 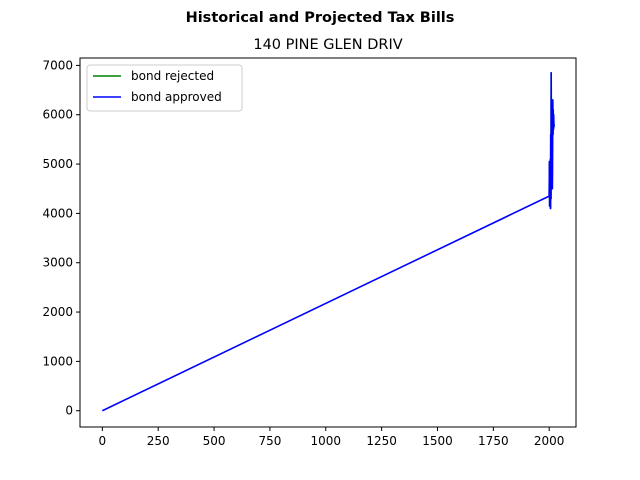 I want to click on legend-label-1: bond rejected, so click(x=172, y=76).